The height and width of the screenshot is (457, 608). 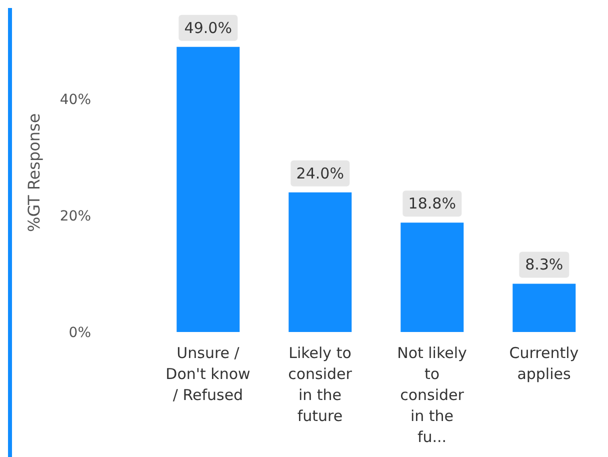 What do you see at coordinates (320, 384) in the screenshot?
I see `x-tick-label: Likely to consider in the future` at bounding box center [320, 384].